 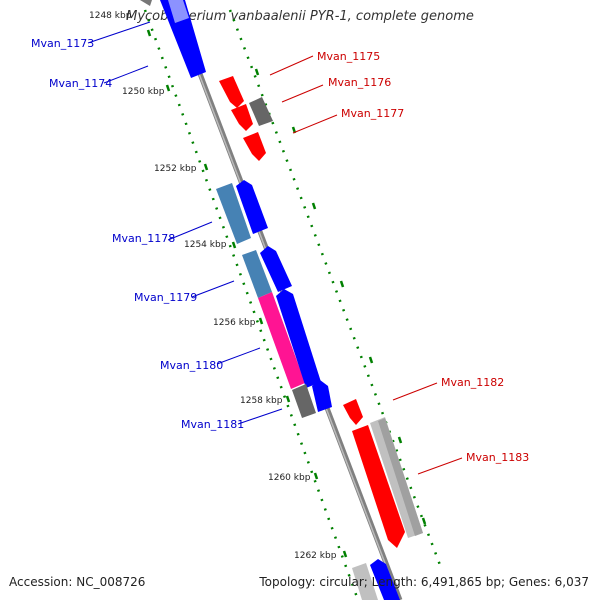 I want to click on gene-mvan-1179-steelblue, so click(x=257, y=274).